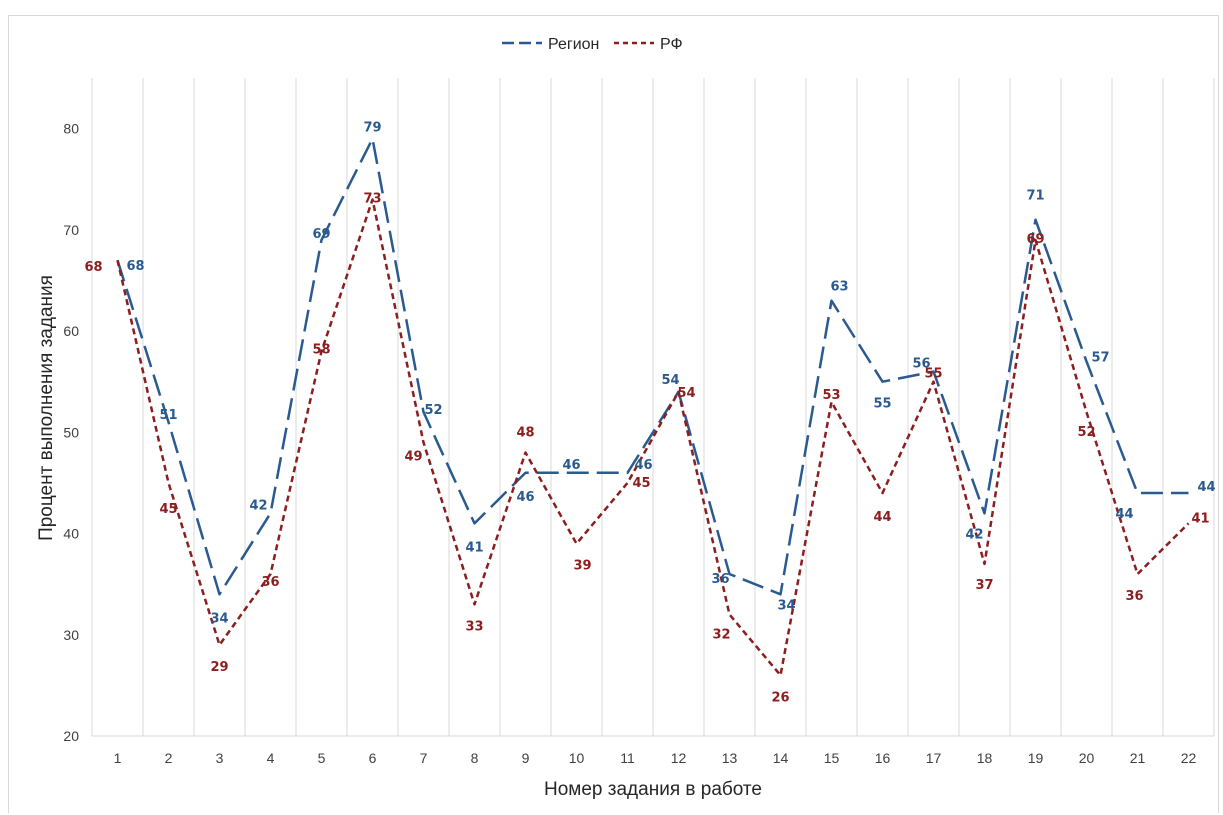 The image size is (1223, 815). I want to click on y-tick-labels: 20 30 40 50 60 70 80, so click(71, 432).